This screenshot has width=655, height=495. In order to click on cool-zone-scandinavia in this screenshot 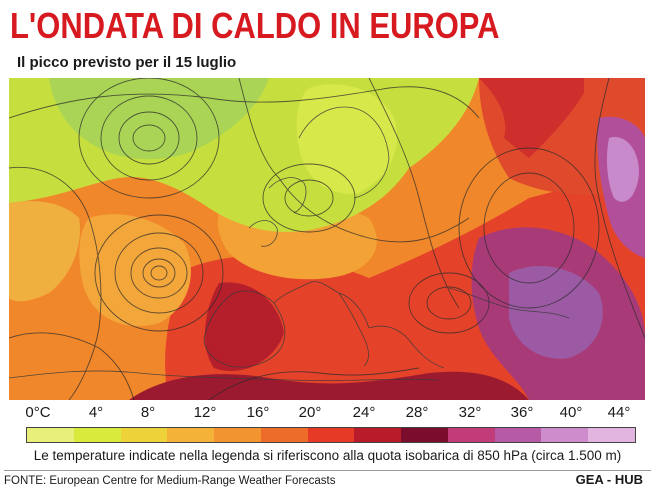, I will do `click(347, 139)`.